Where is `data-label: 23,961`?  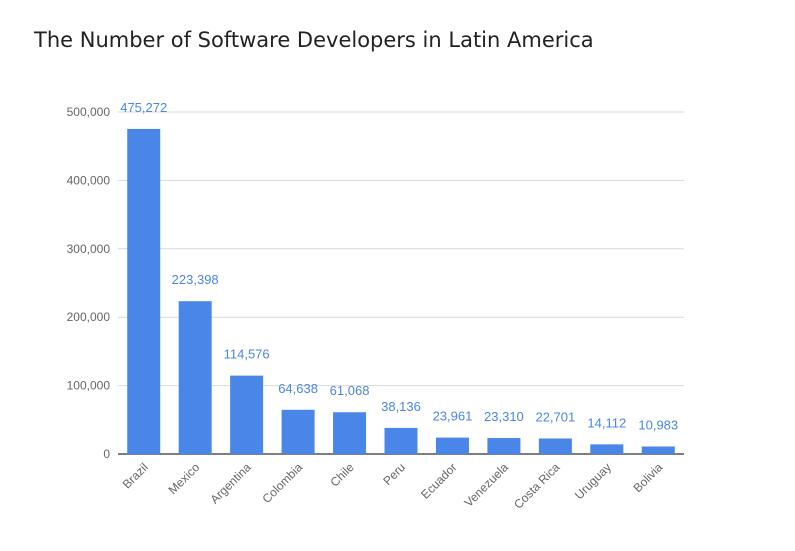
data-label: 23,961 is located at coordinates (453, 416).